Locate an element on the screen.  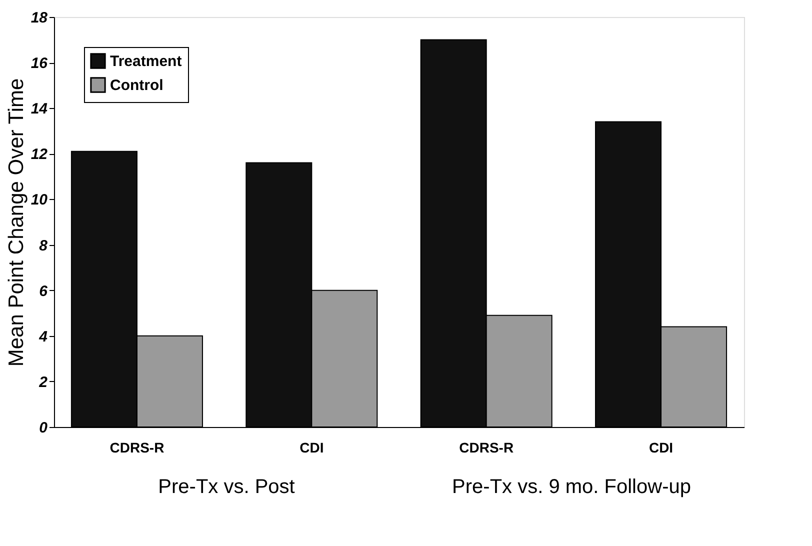
y-tick-label: 0 is located at coordinates (43, 428).